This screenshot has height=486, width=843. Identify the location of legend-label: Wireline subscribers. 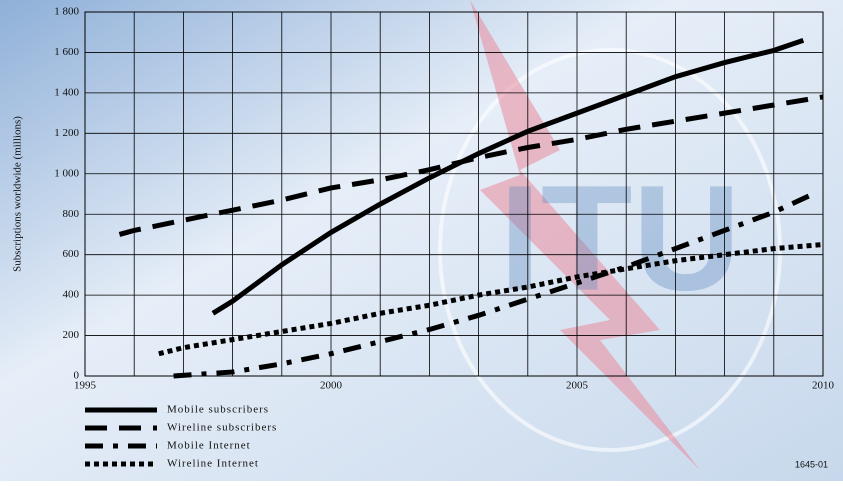
(222, 428).